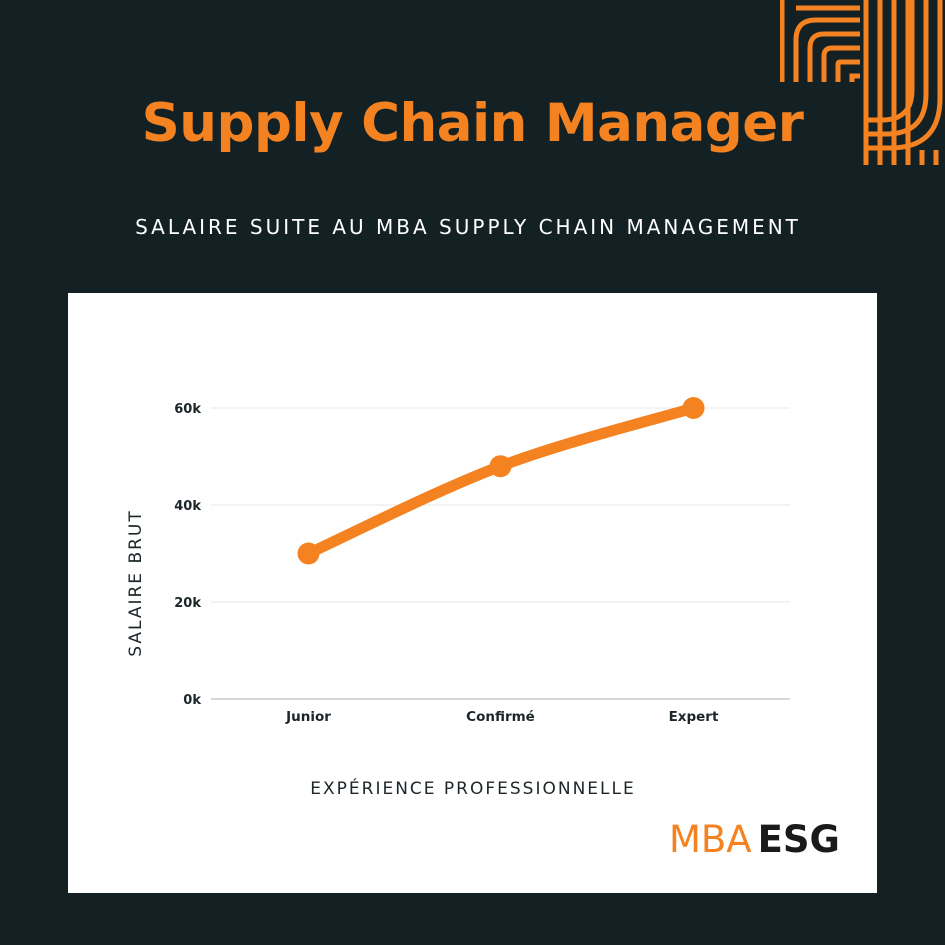 The width and height of the screenshot is (945, 945). I want to click on y-tick-label: 0k, so click(192, 700).